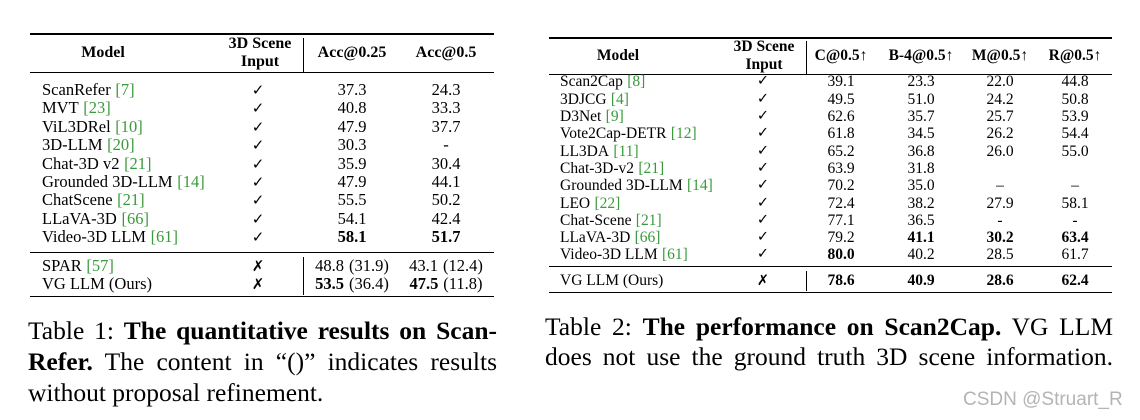 The width and height of the screenshot is (1140, 420). What do you see at coordinates (262, 181) in the screenshot?
I see `table-row: Grounded 3D-LLM [14] ✓ 47.9 44.1` at bounding box center [262, 181].